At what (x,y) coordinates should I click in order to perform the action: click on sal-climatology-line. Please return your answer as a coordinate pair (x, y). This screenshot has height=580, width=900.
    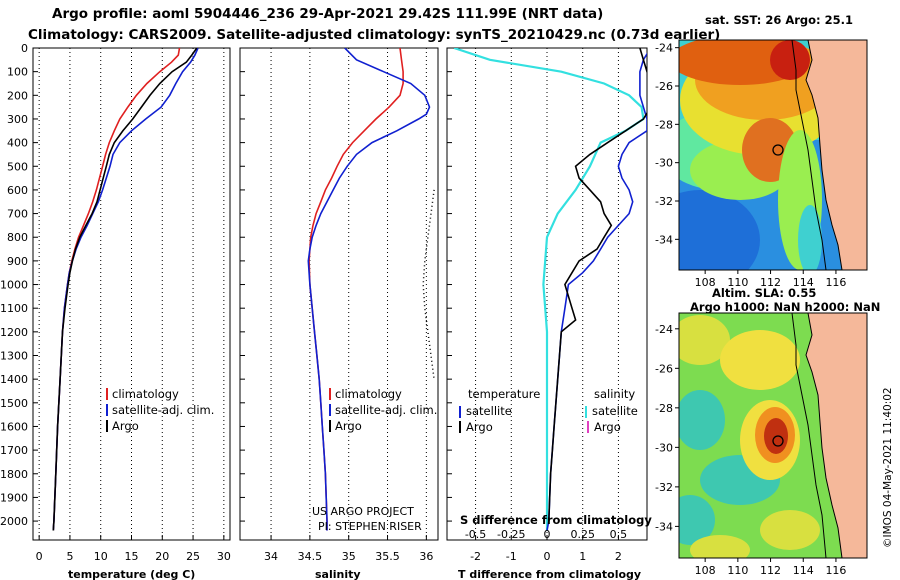
    Looking at the image, I should click on (356, 289).